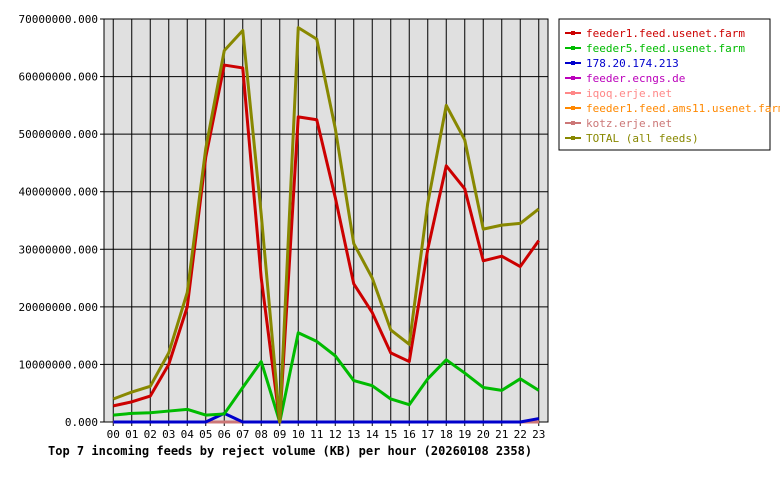 The image size is (780, 480). Describe the element at coordinates (58, 134) in the screenshot. I see `y-tick-label: 50000000.000` at that location.